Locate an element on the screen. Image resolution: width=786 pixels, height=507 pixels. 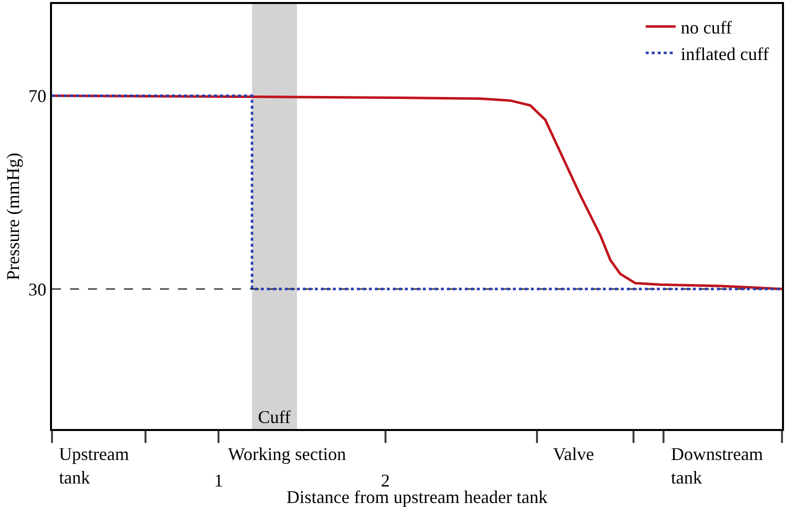
band-label: Cuff is located at coordinates (274, 417).